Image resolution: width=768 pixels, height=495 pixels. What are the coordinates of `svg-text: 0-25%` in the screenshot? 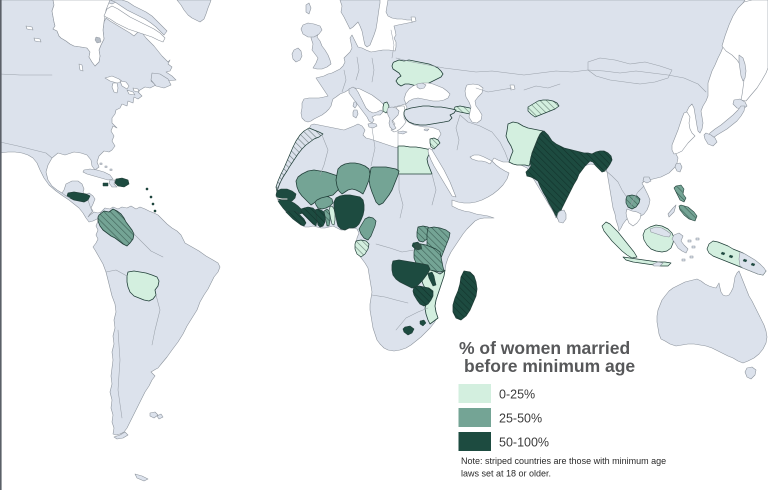 It's located at (517, 395).